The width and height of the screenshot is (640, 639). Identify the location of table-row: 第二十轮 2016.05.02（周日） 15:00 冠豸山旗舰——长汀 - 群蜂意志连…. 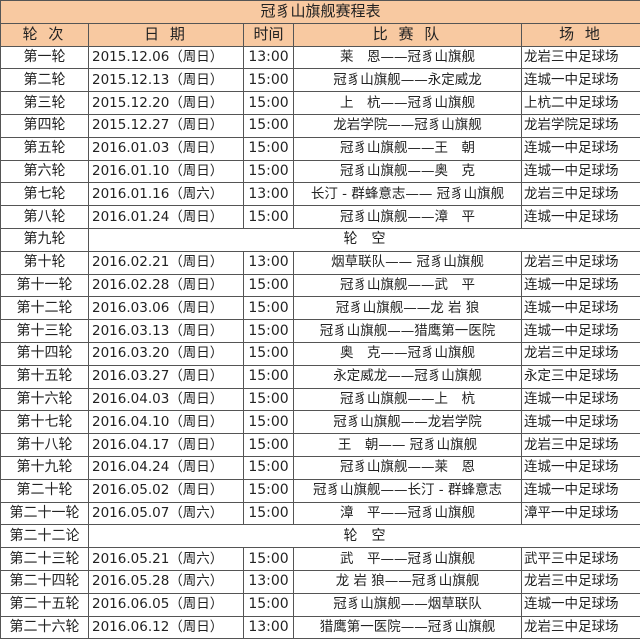
(320, 490).